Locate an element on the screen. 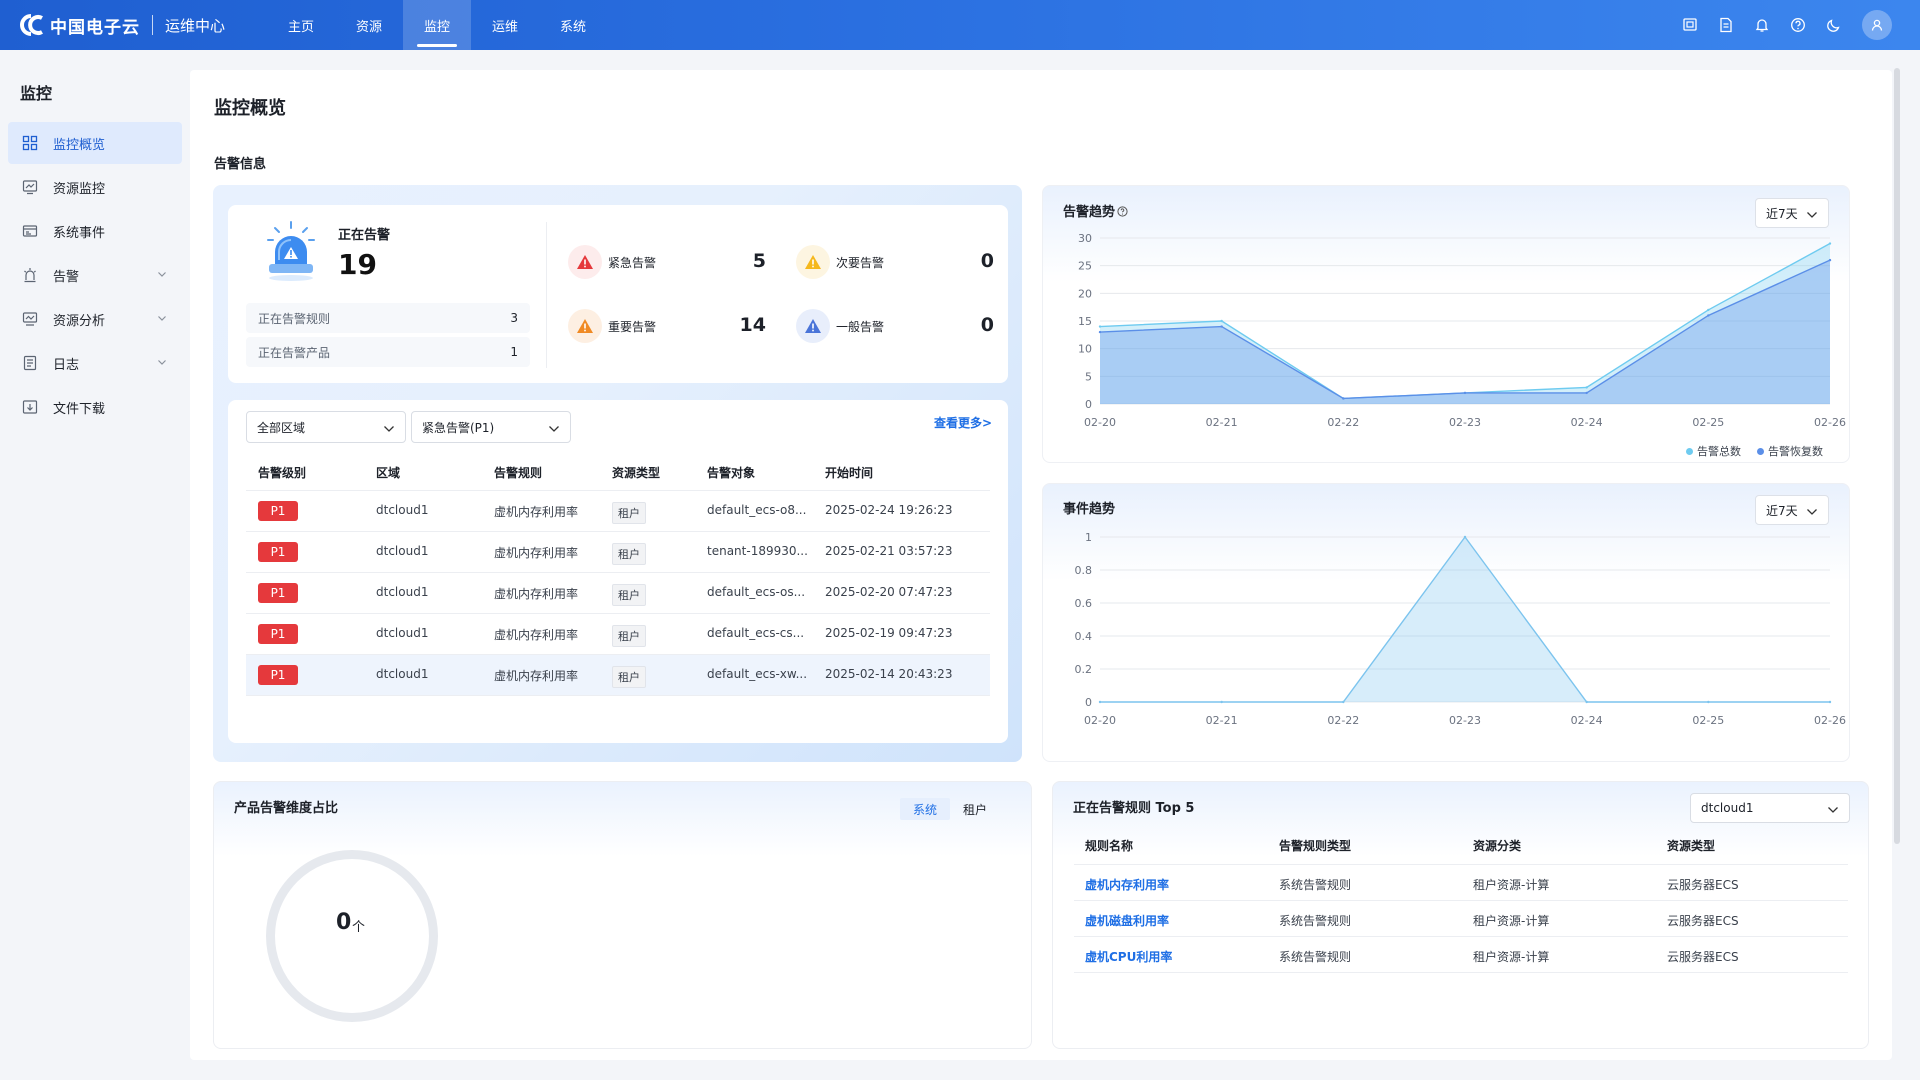  events-icon is located at coordinates (30, 231).